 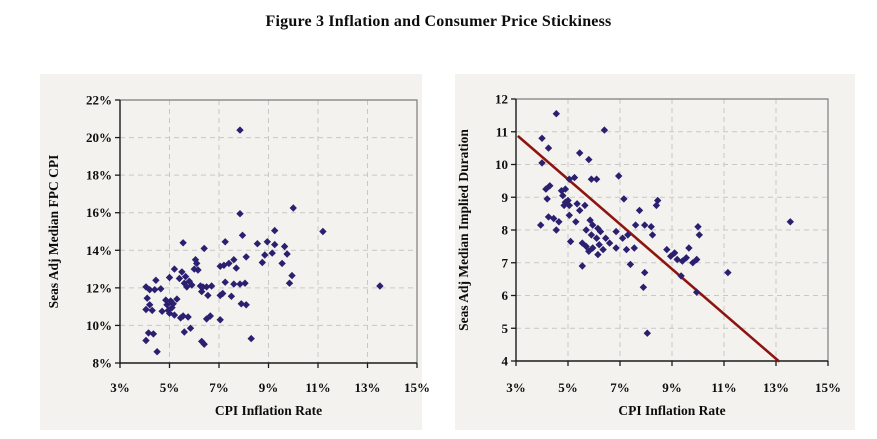 I want to click on y-tick-label: 22%, so click(x=99, y=100).